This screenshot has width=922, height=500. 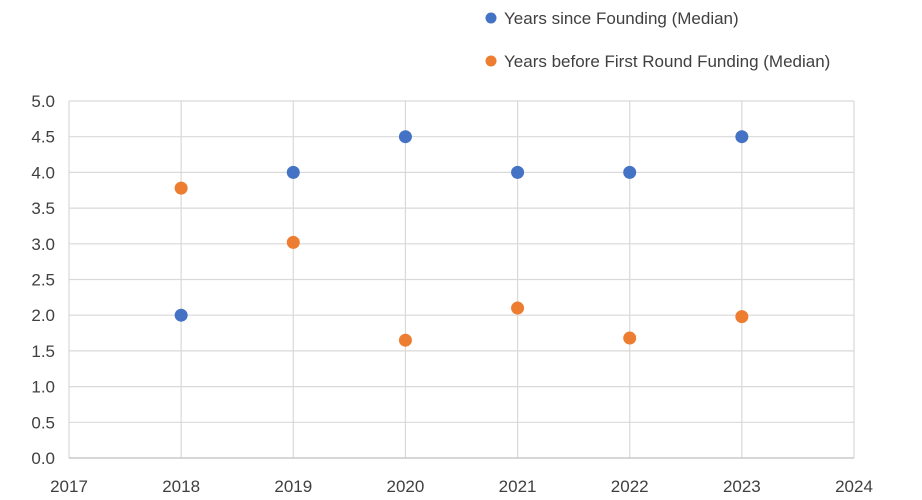 What do you see at coordinates (69, 486) in the screenshot?
I see `x-tick-label: 2017` at bounding box center [69, 486].